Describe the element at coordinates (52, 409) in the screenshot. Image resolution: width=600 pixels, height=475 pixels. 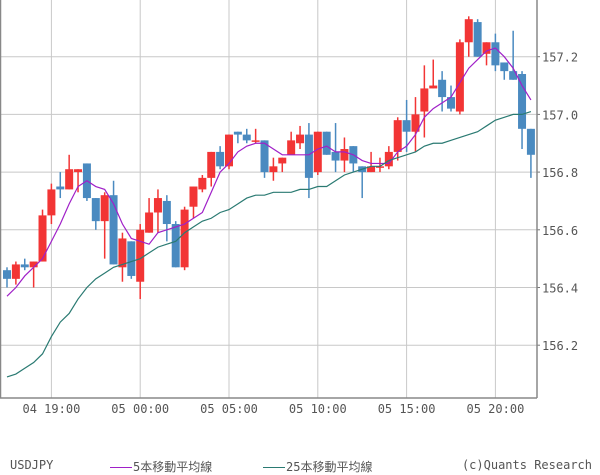
I see `x-tick-label: 04 19:00` at that location.